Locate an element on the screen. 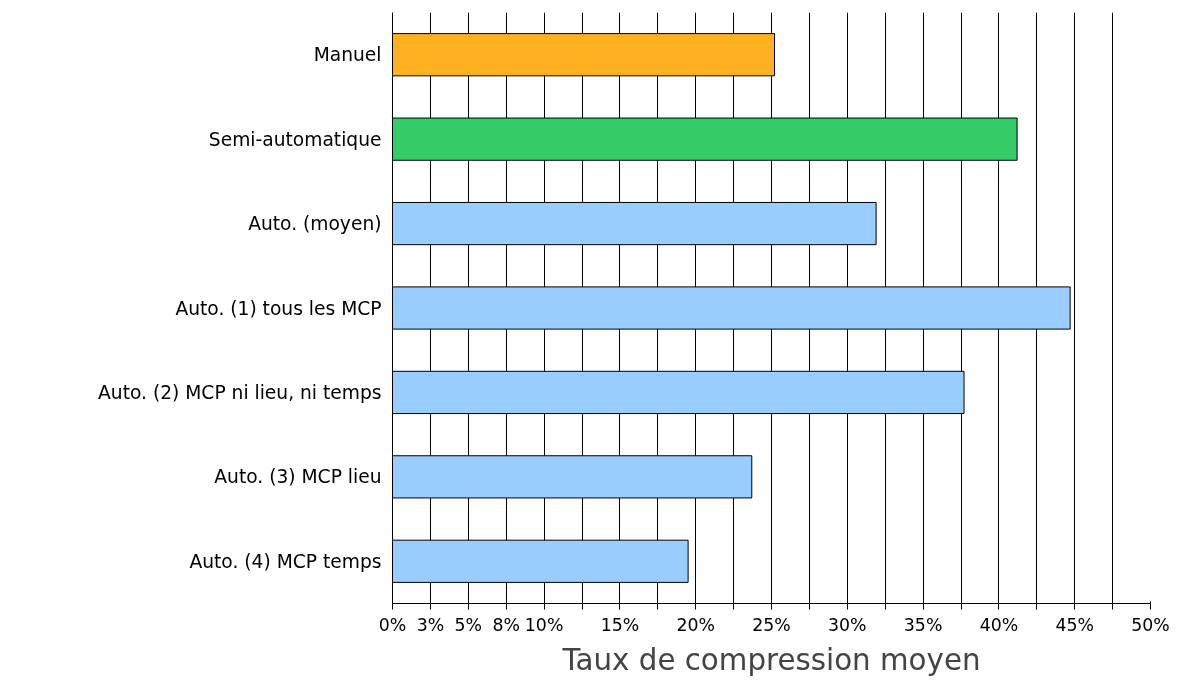 The image size is (1178, 693). x-tick-label: 0% is located at coordinates (392, 624).